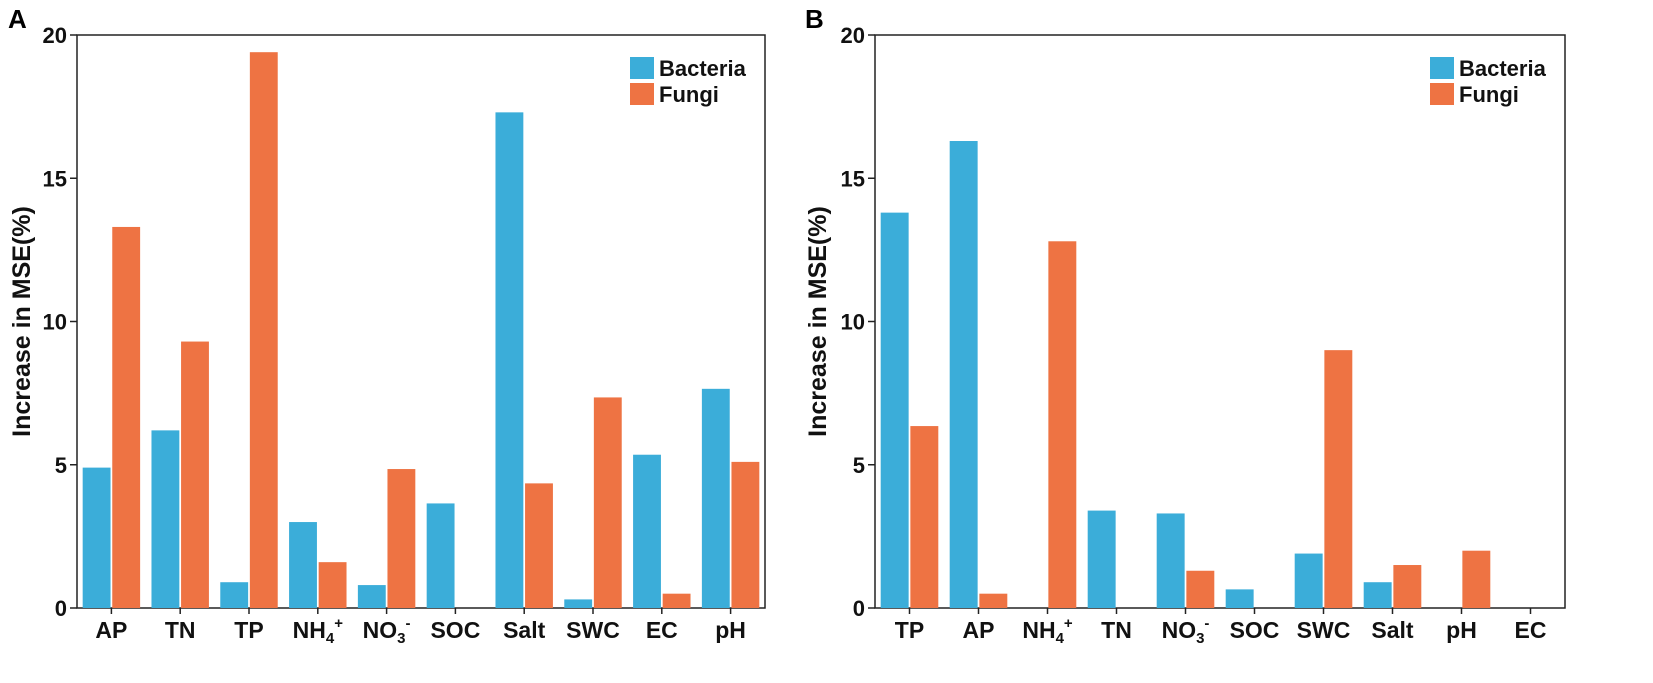 The image size is (1653, 683). I want to click on panel-b-xtick-label-tn: TN, so click(1116, 630).